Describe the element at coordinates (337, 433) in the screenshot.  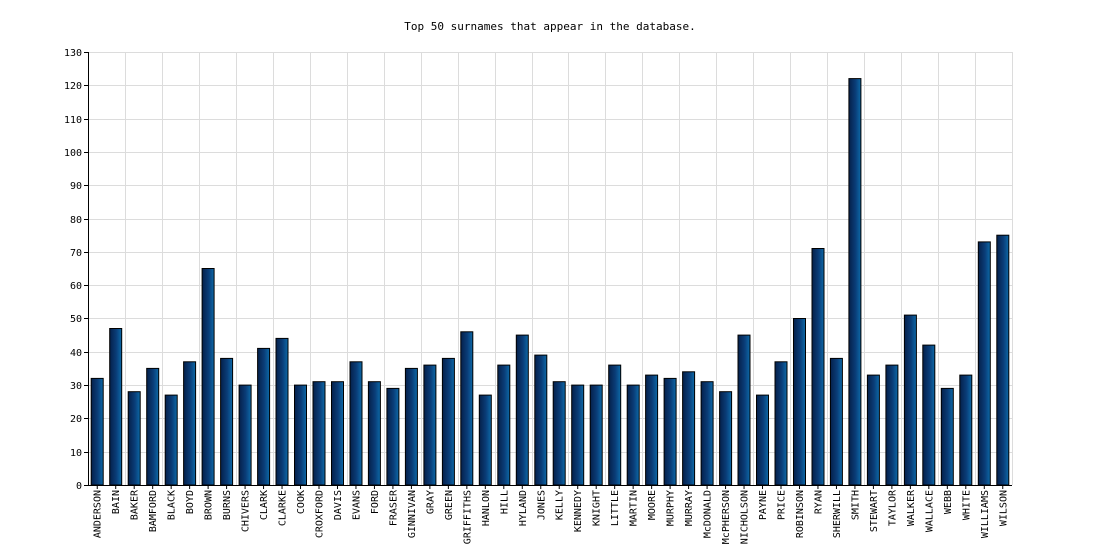
I see `bar-davis` at that location.